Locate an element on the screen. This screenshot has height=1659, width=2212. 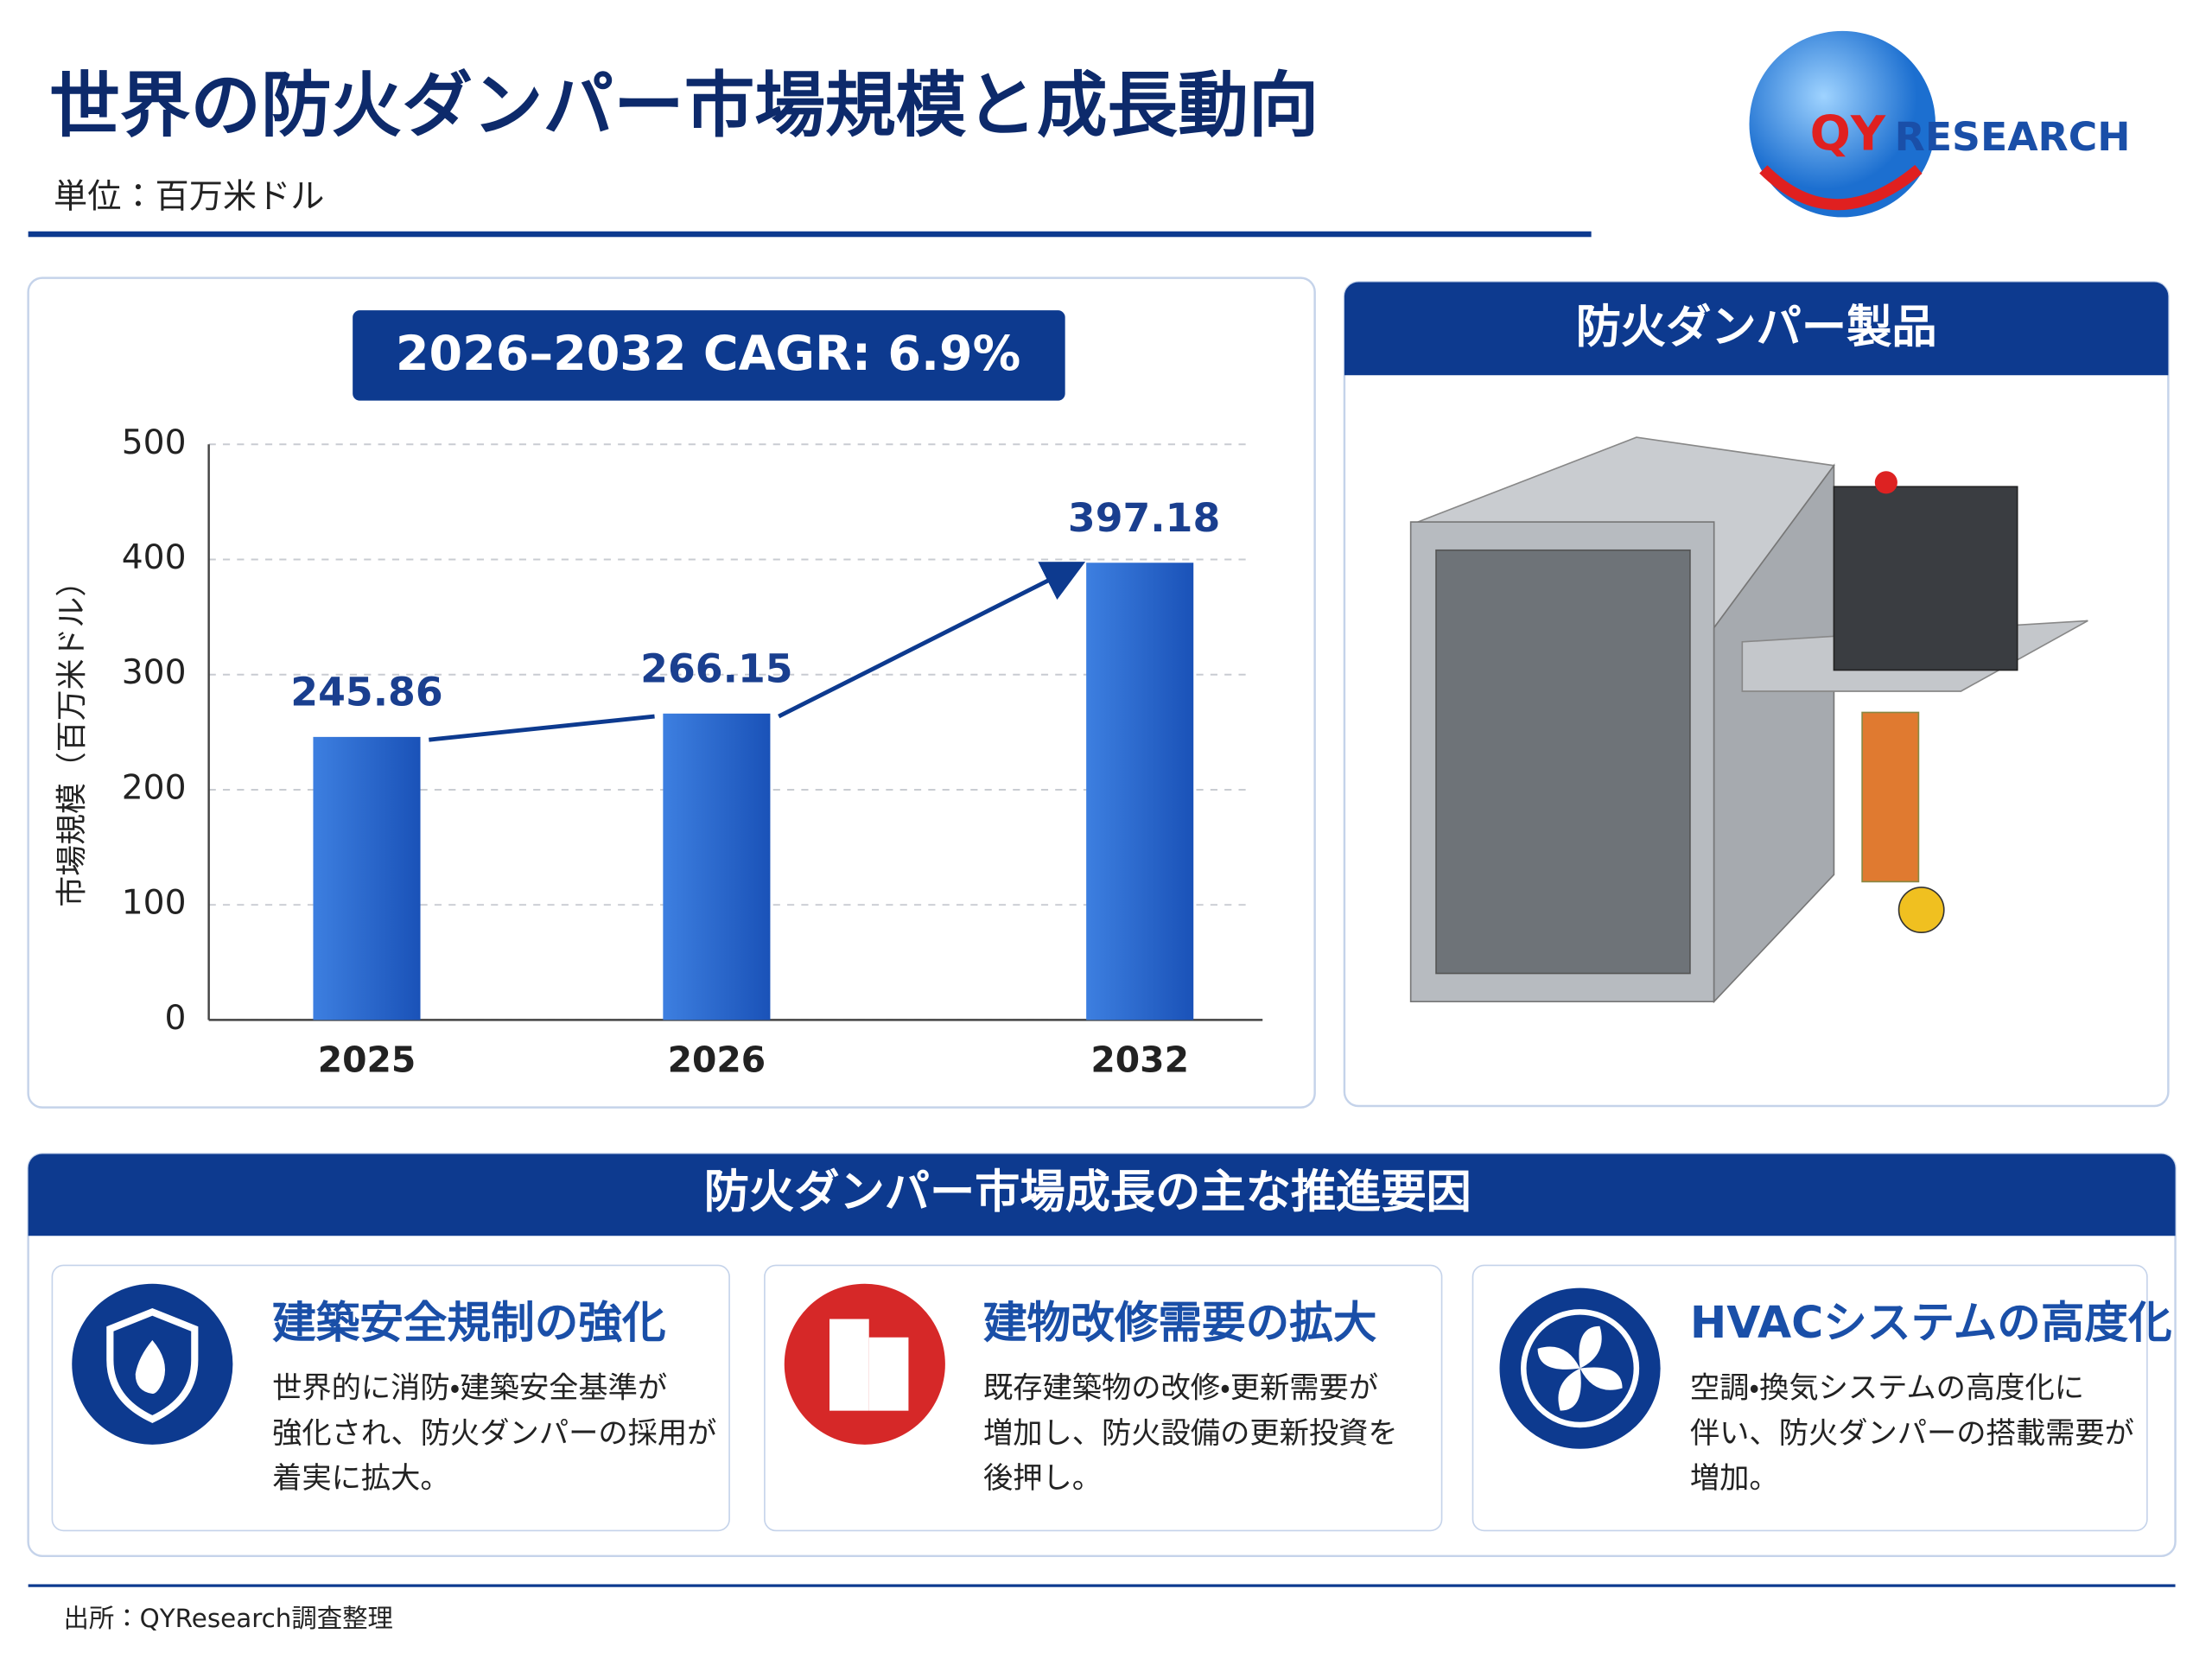
y-tick-label: 400 is located at coordinates (154, 557).